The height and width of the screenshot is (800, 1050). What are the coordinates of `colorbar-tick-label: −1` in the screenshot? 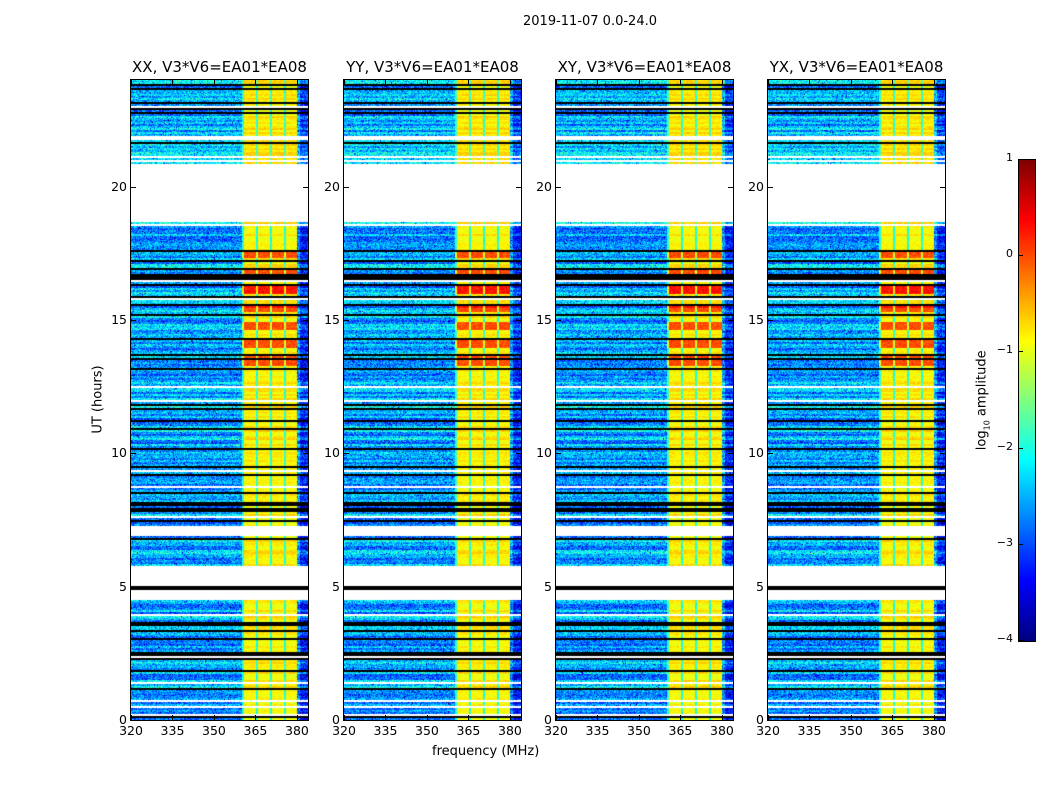 It's located at (1004, 350).